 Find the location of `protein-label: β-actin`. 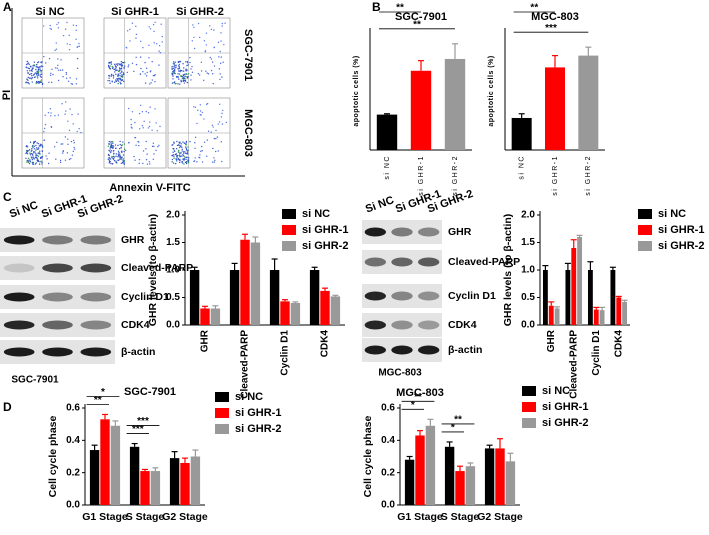

protein-label: β-actin is located at coordinates (138, 352).